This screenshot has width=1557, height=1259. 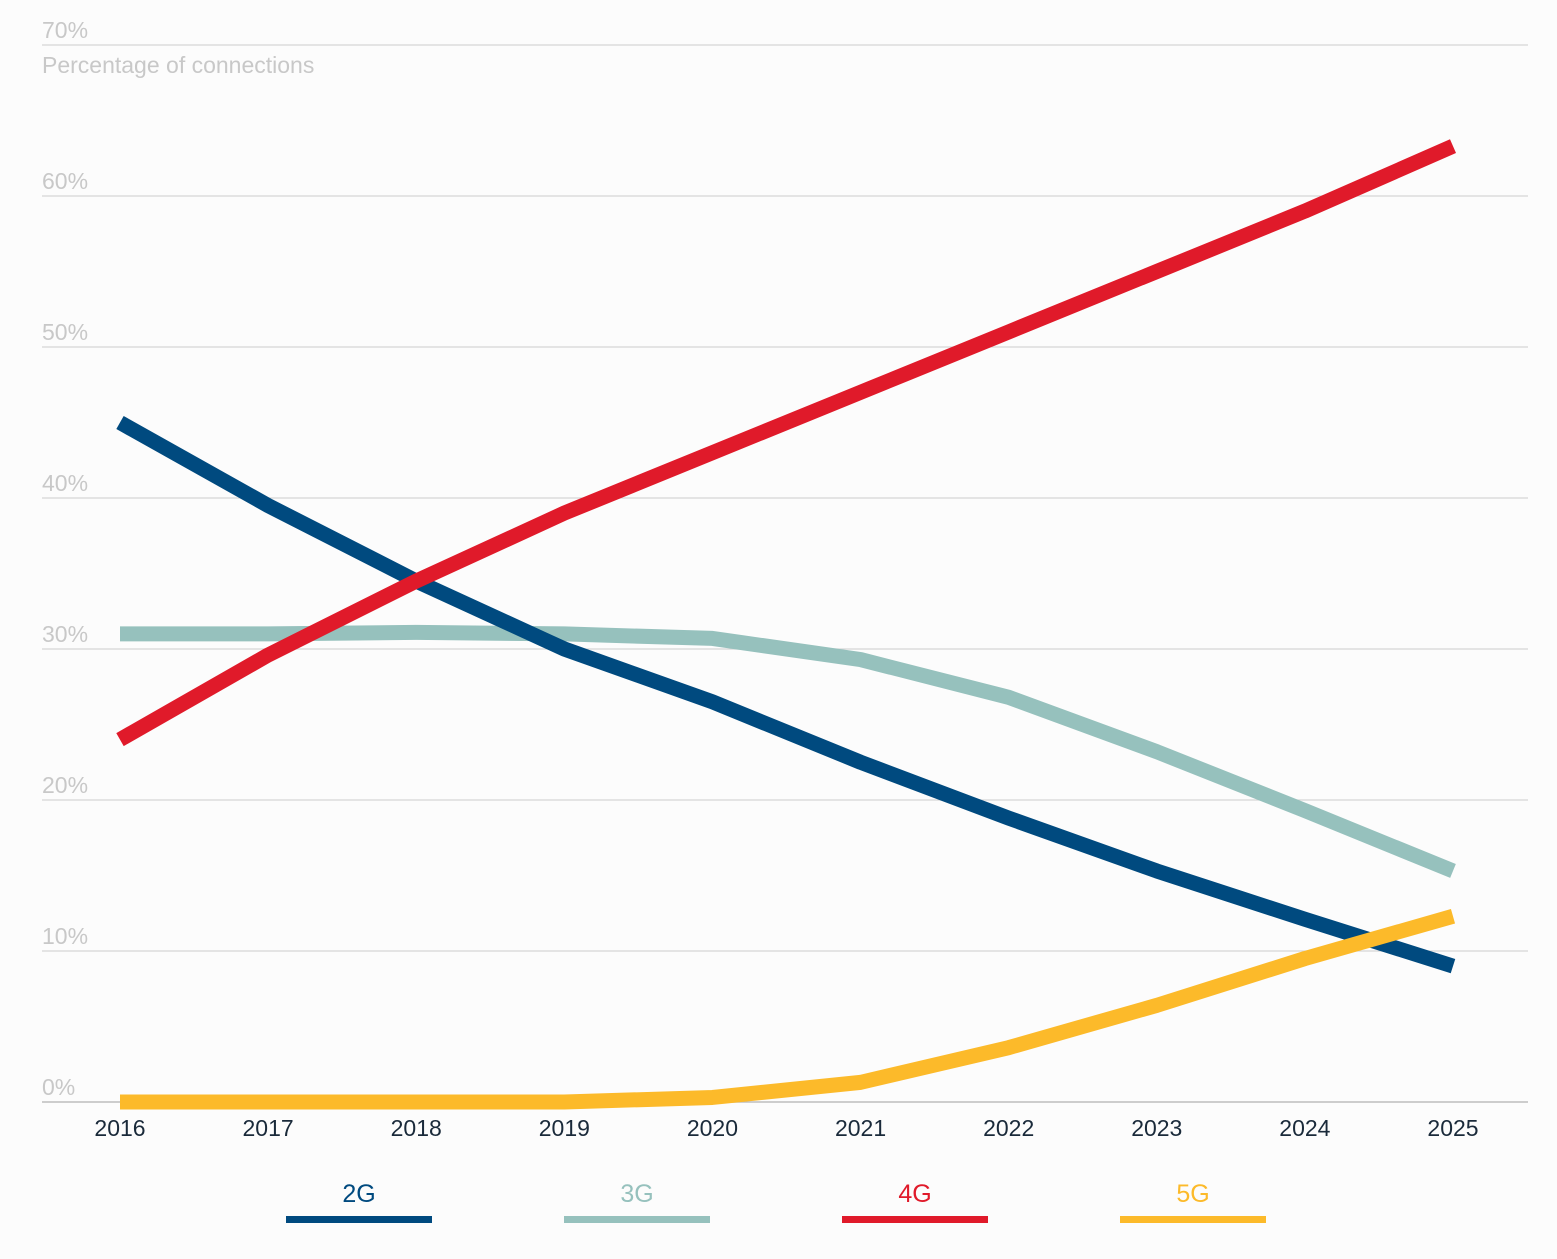 What do you see at coordinates (637, 1219) in the screenshot?
I see `legend-swatch-3g` at bounding box center [637, 1219].